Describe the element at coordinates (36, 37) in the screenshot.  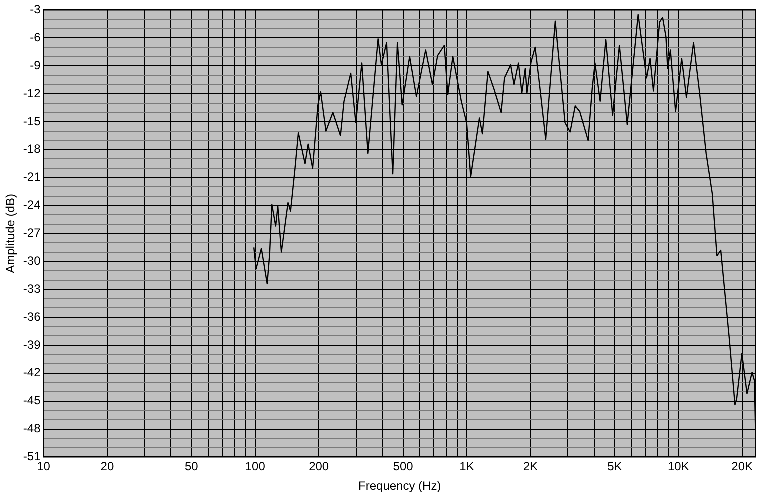
I see `y-tick-label: -6` at that location.